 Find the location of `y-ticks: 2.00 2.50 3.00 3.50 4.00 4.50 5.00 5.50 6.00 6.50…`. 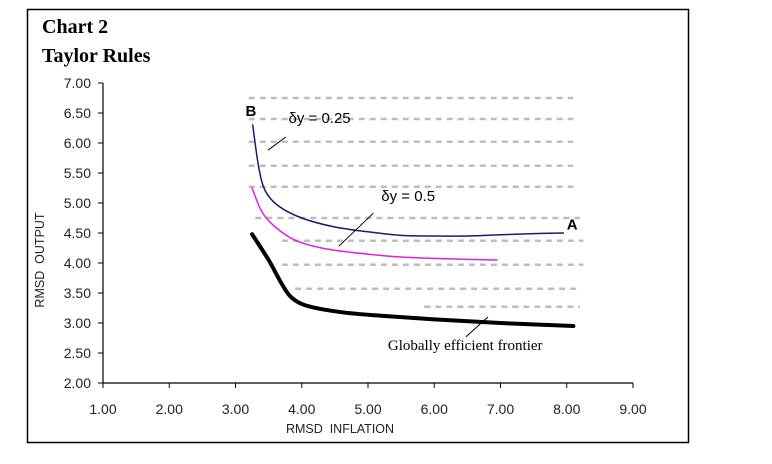

y-ticks: 2.00 2.50 3.00 3.50 4.00 4.50 5.00 5.50 6.00 6.50… is located at coordinates (83, 233).